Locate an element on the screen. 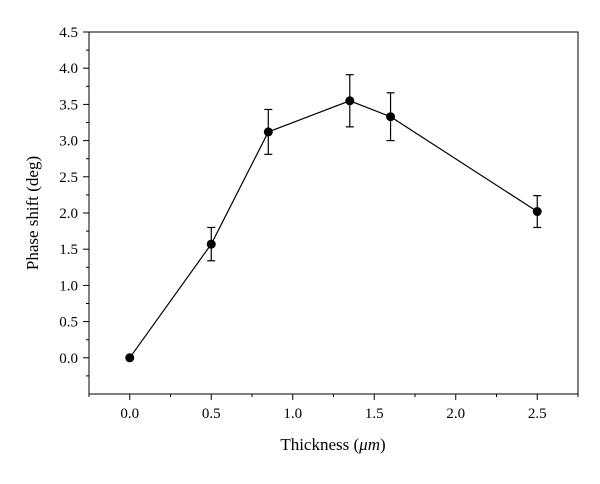  y-tick-label: 2.0 is located at coordinates (68, 214).